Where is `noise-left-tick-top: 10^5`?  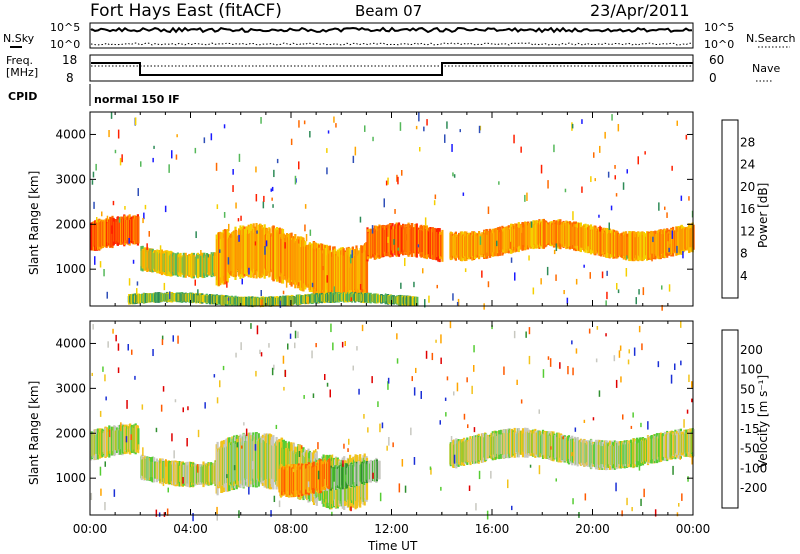 noise-left-tick-top: 10^5 is located at coordinates (65, 27).